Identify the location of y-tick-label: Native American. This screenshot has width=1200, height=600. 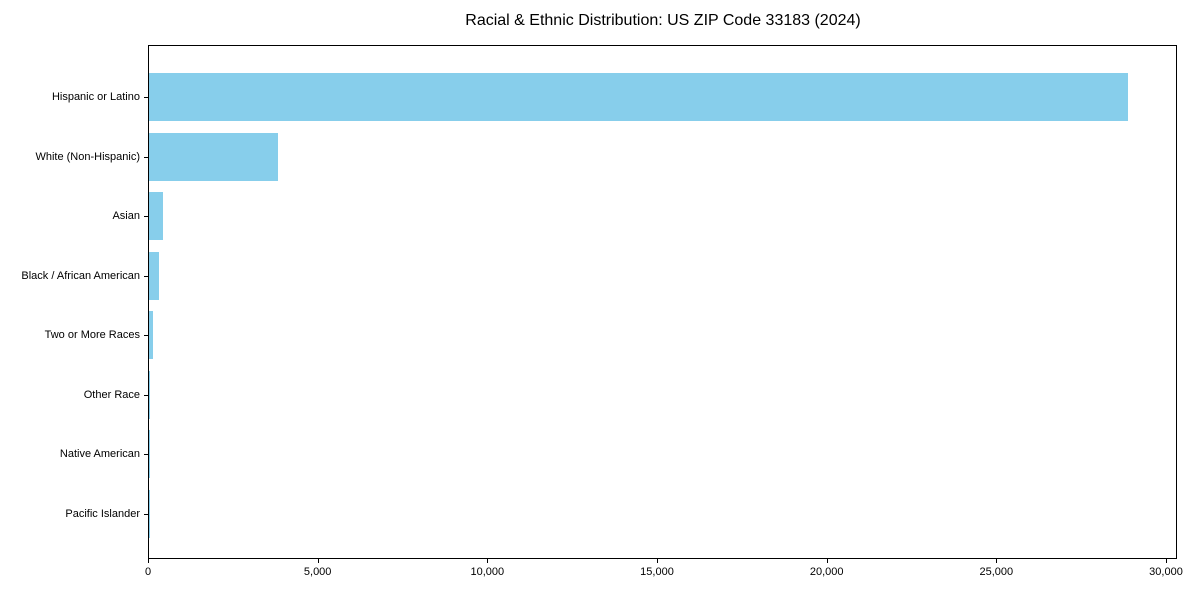
(99, 454).